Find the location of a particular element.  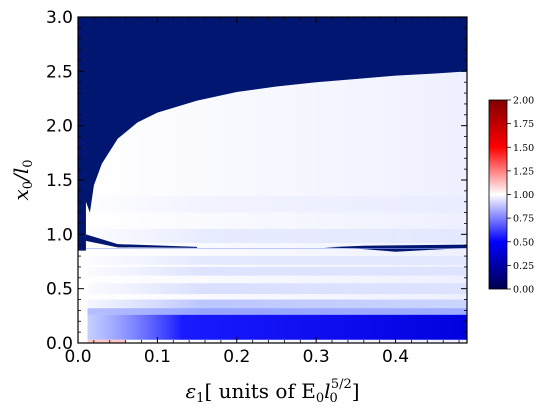

colorbar-tick-label-7: 1.75 is located at coordinates (523, 124).